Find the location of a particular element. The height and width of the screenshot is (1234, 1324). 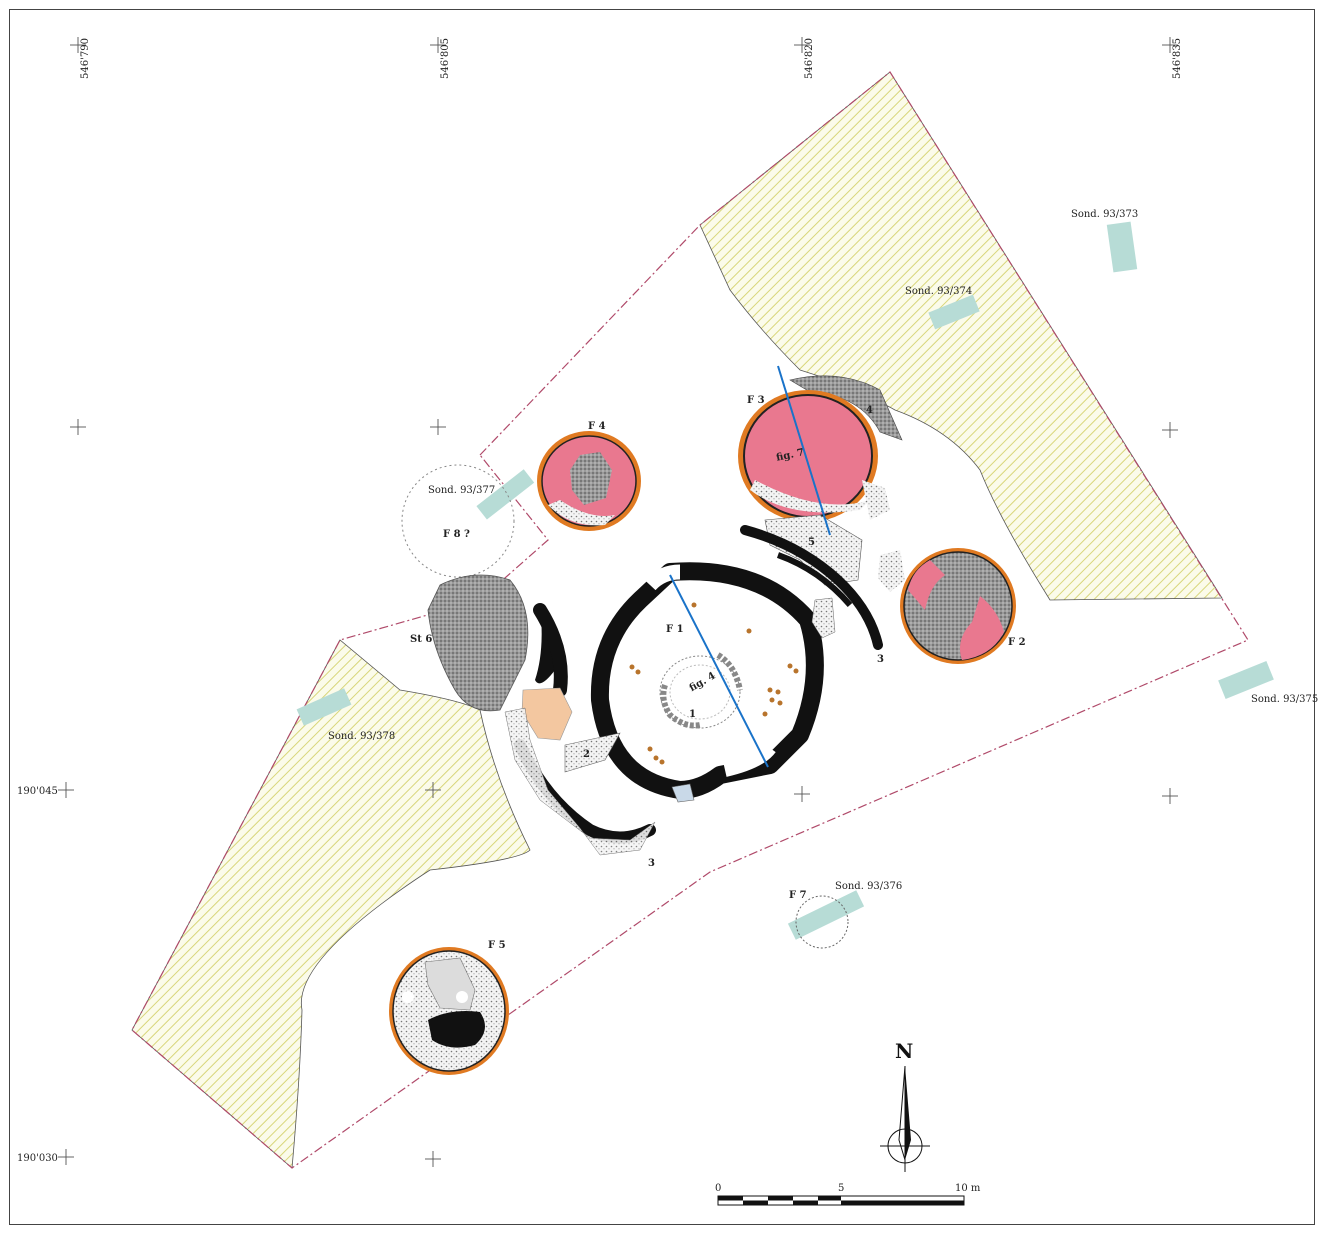

label-number-2: 2 is located at coordinates (586, 754).